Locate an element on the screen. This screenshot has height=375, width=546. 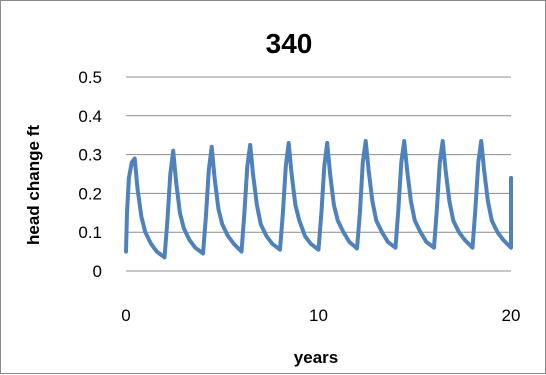
x-axis-title: years is located at coordinates (316, 357).